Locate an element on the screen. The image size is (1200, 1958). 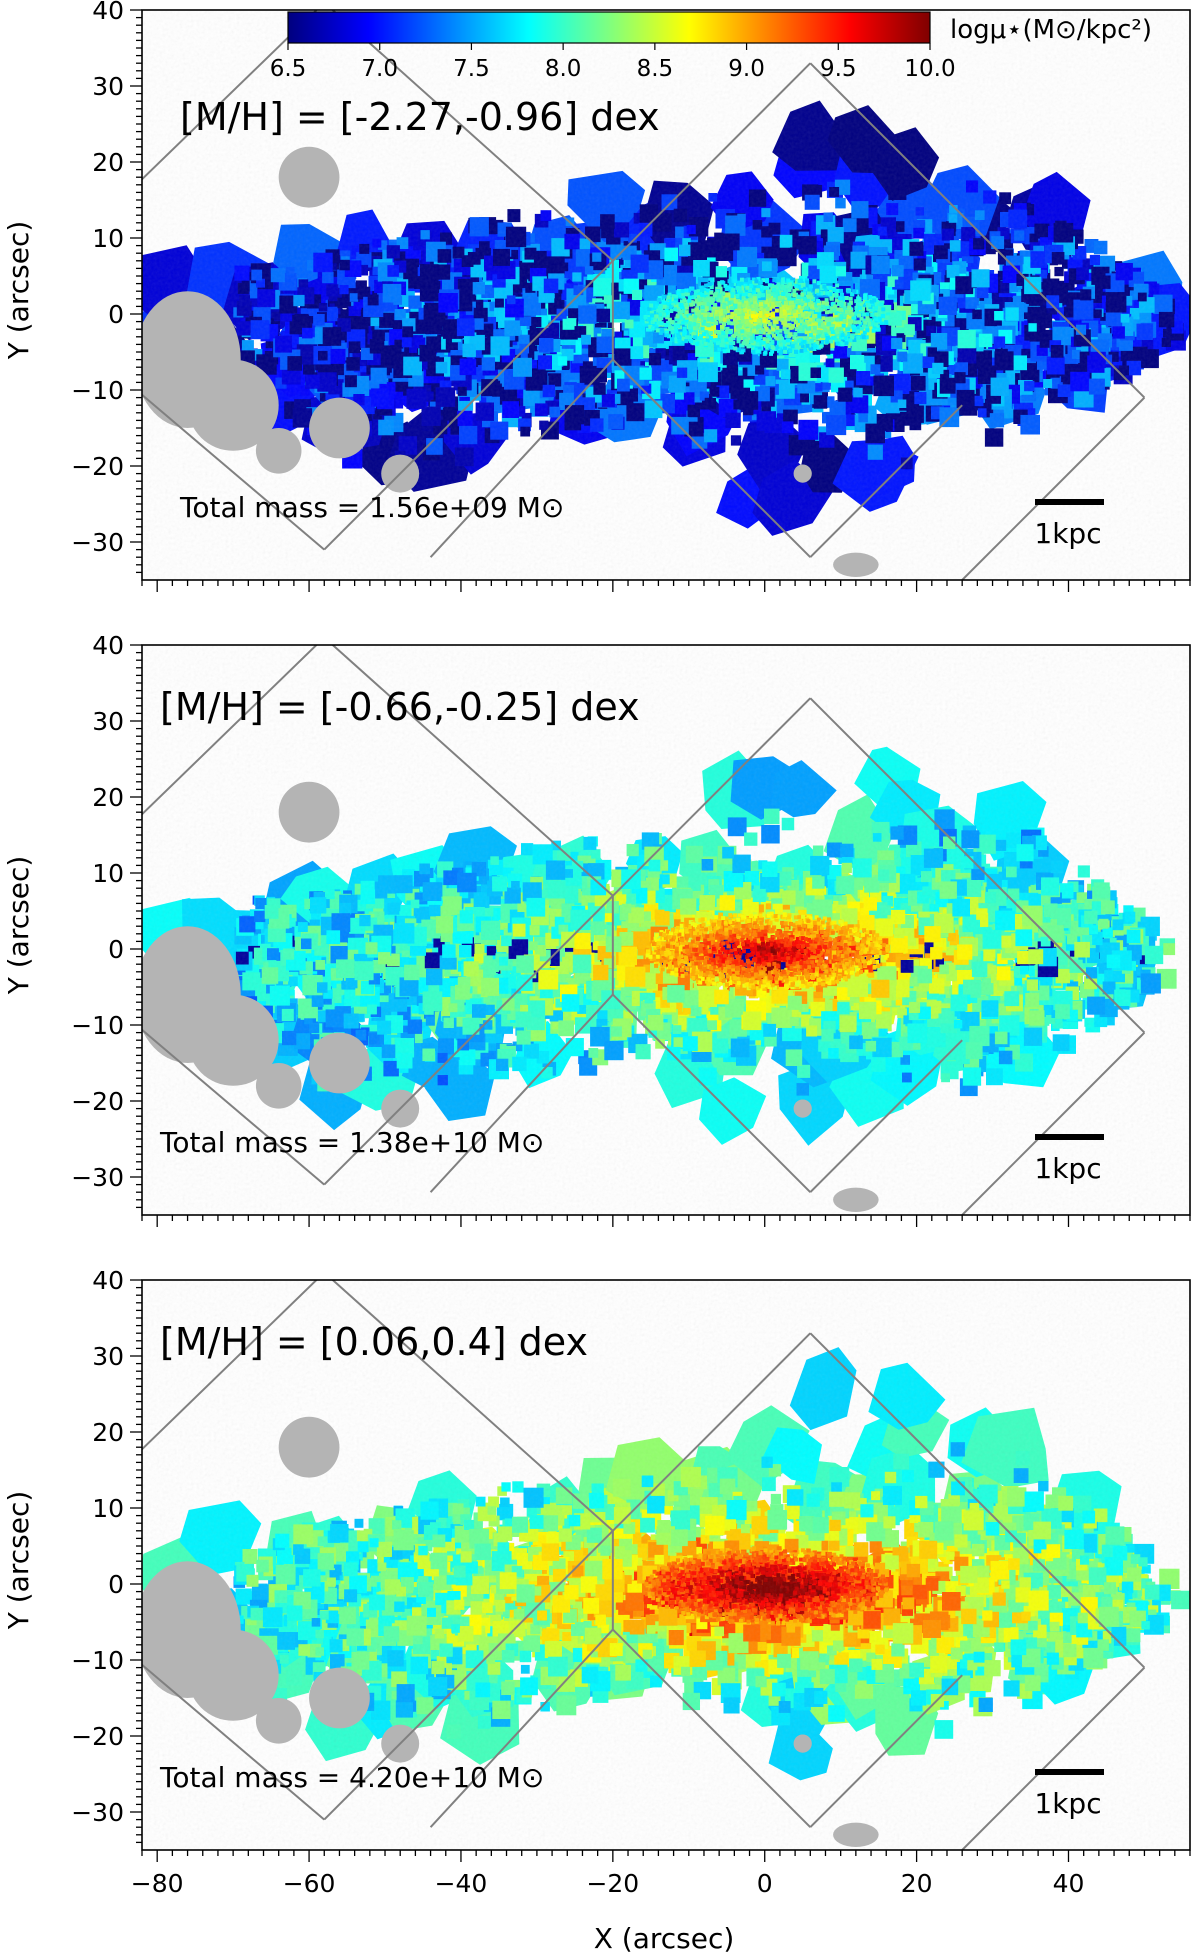
total-mass-annotation: Total mass = 1.56e+09 M⊙ is located at coordinates (371, 507).